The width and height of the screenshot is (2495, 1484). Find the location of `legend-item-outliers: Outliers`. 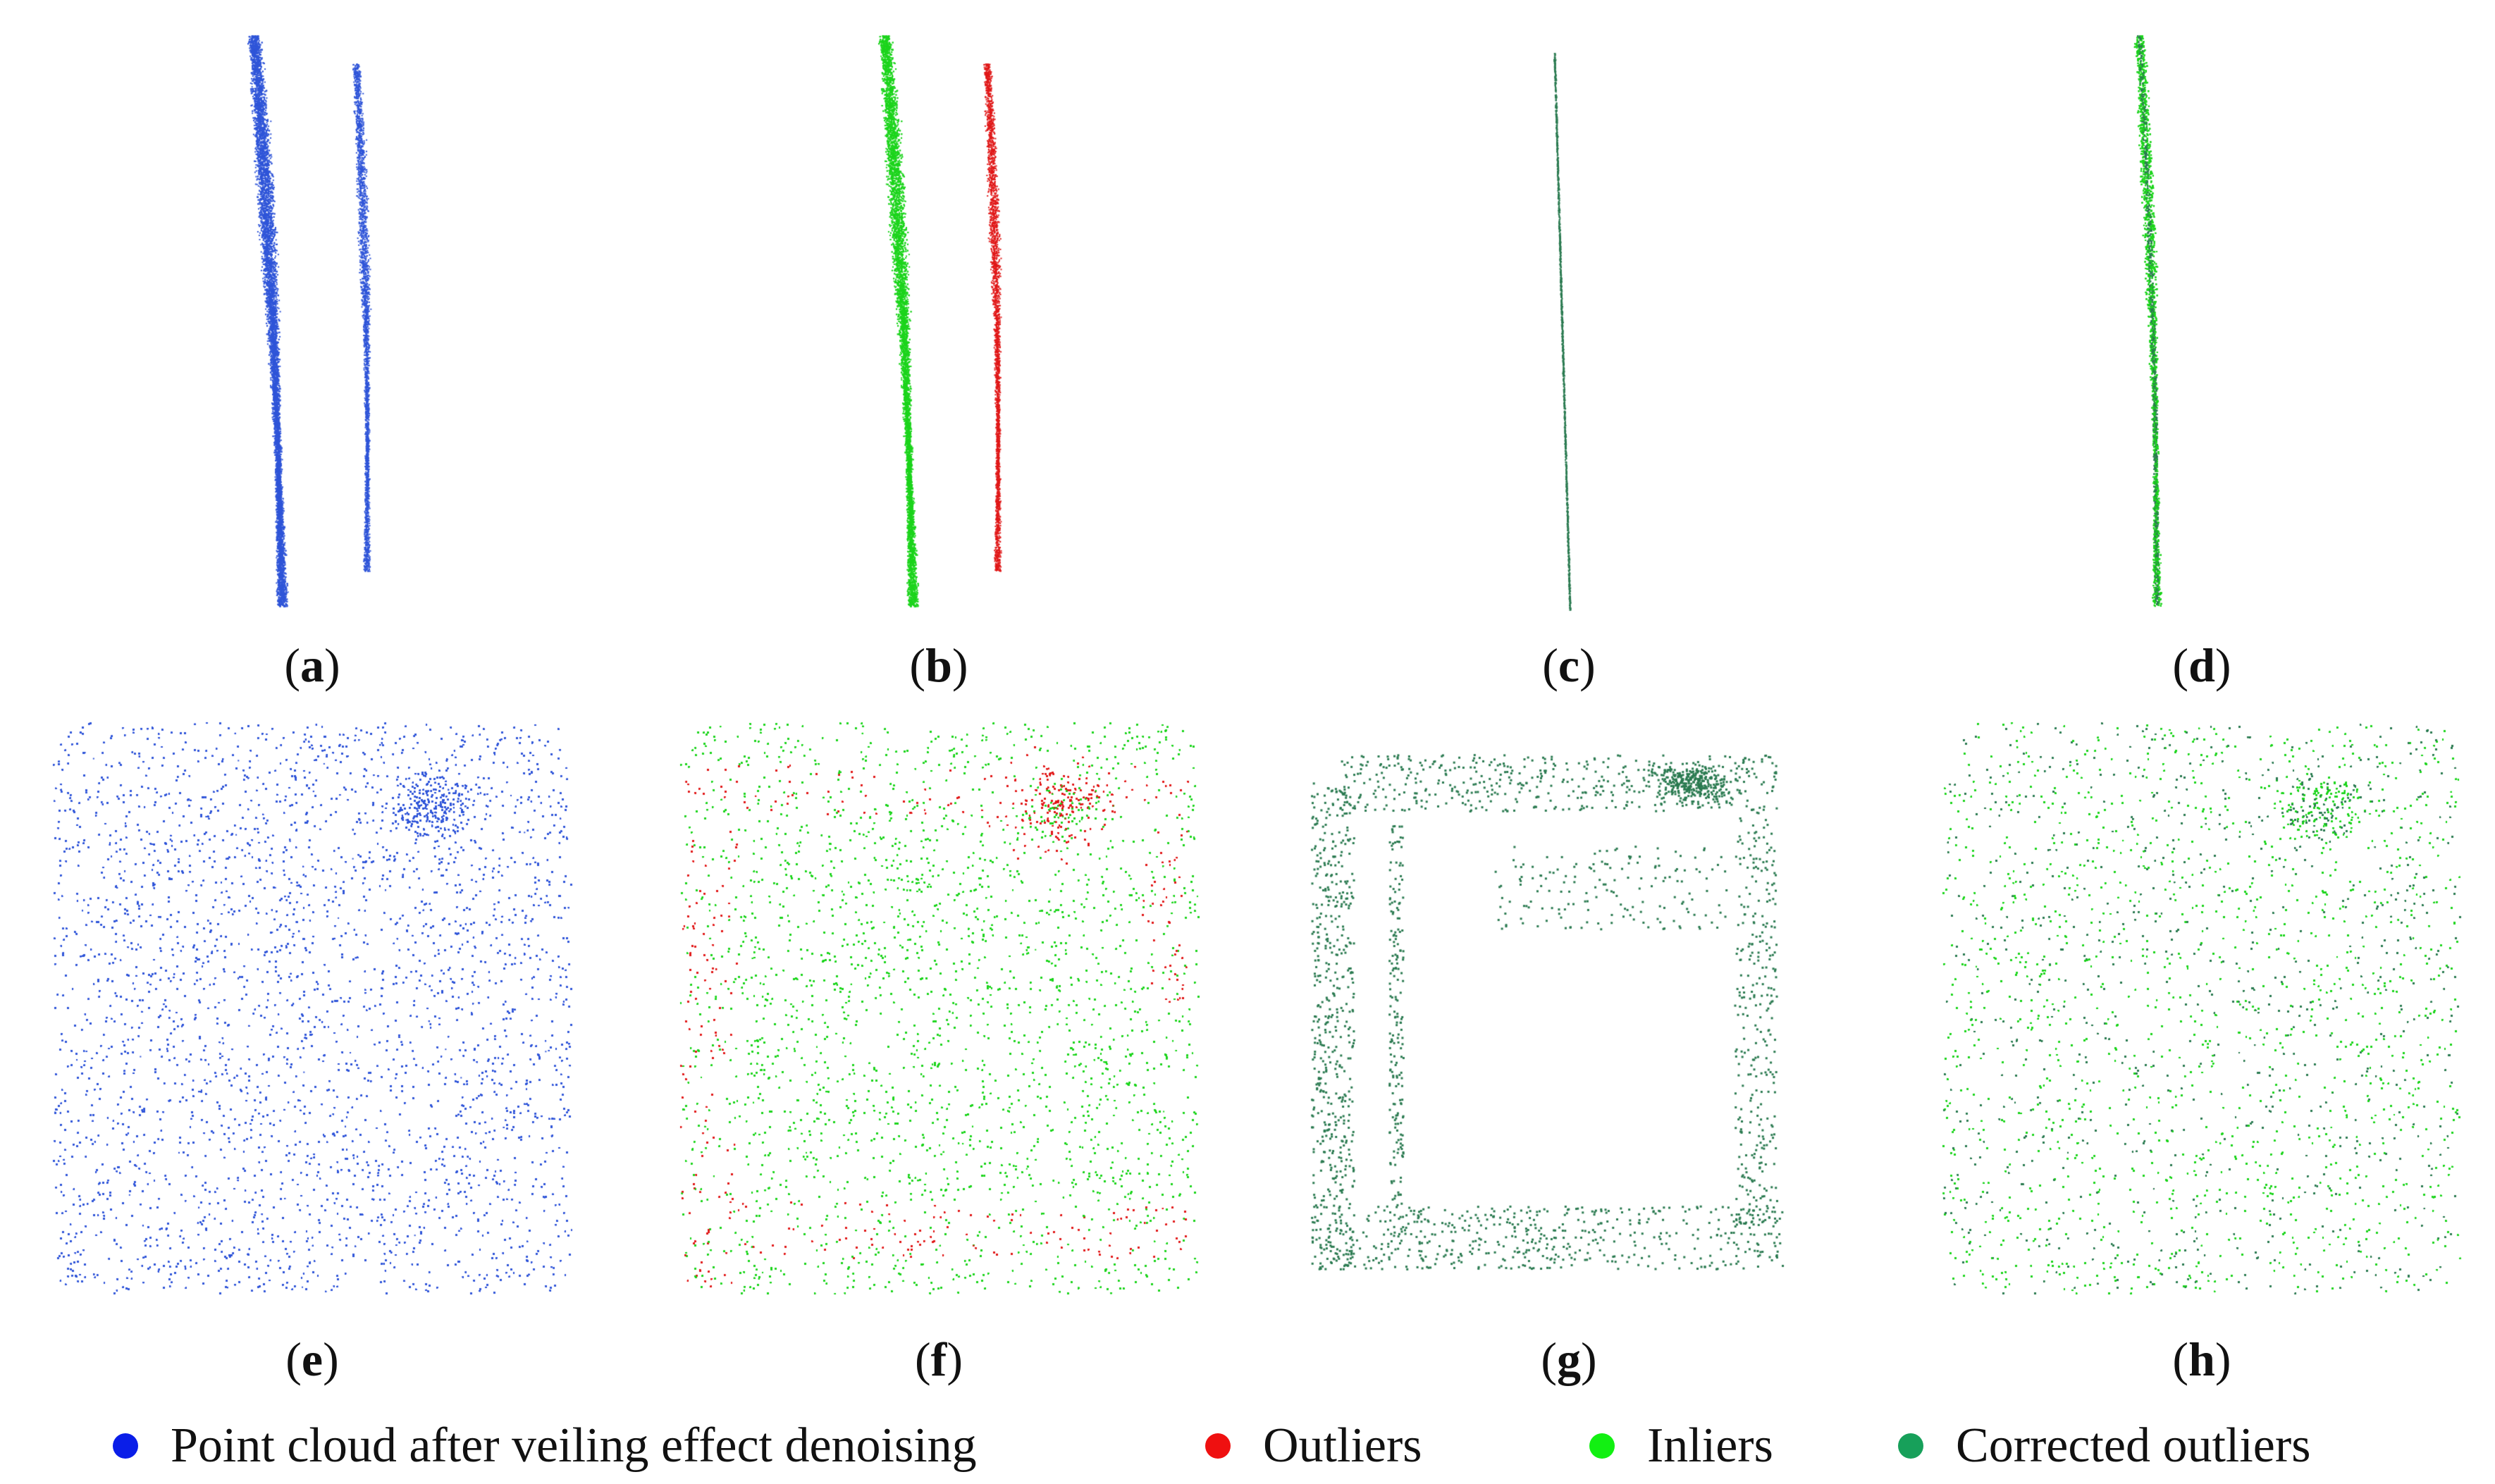

legend-item-outliers: Outliers is located at coordinates (1313, 1446).